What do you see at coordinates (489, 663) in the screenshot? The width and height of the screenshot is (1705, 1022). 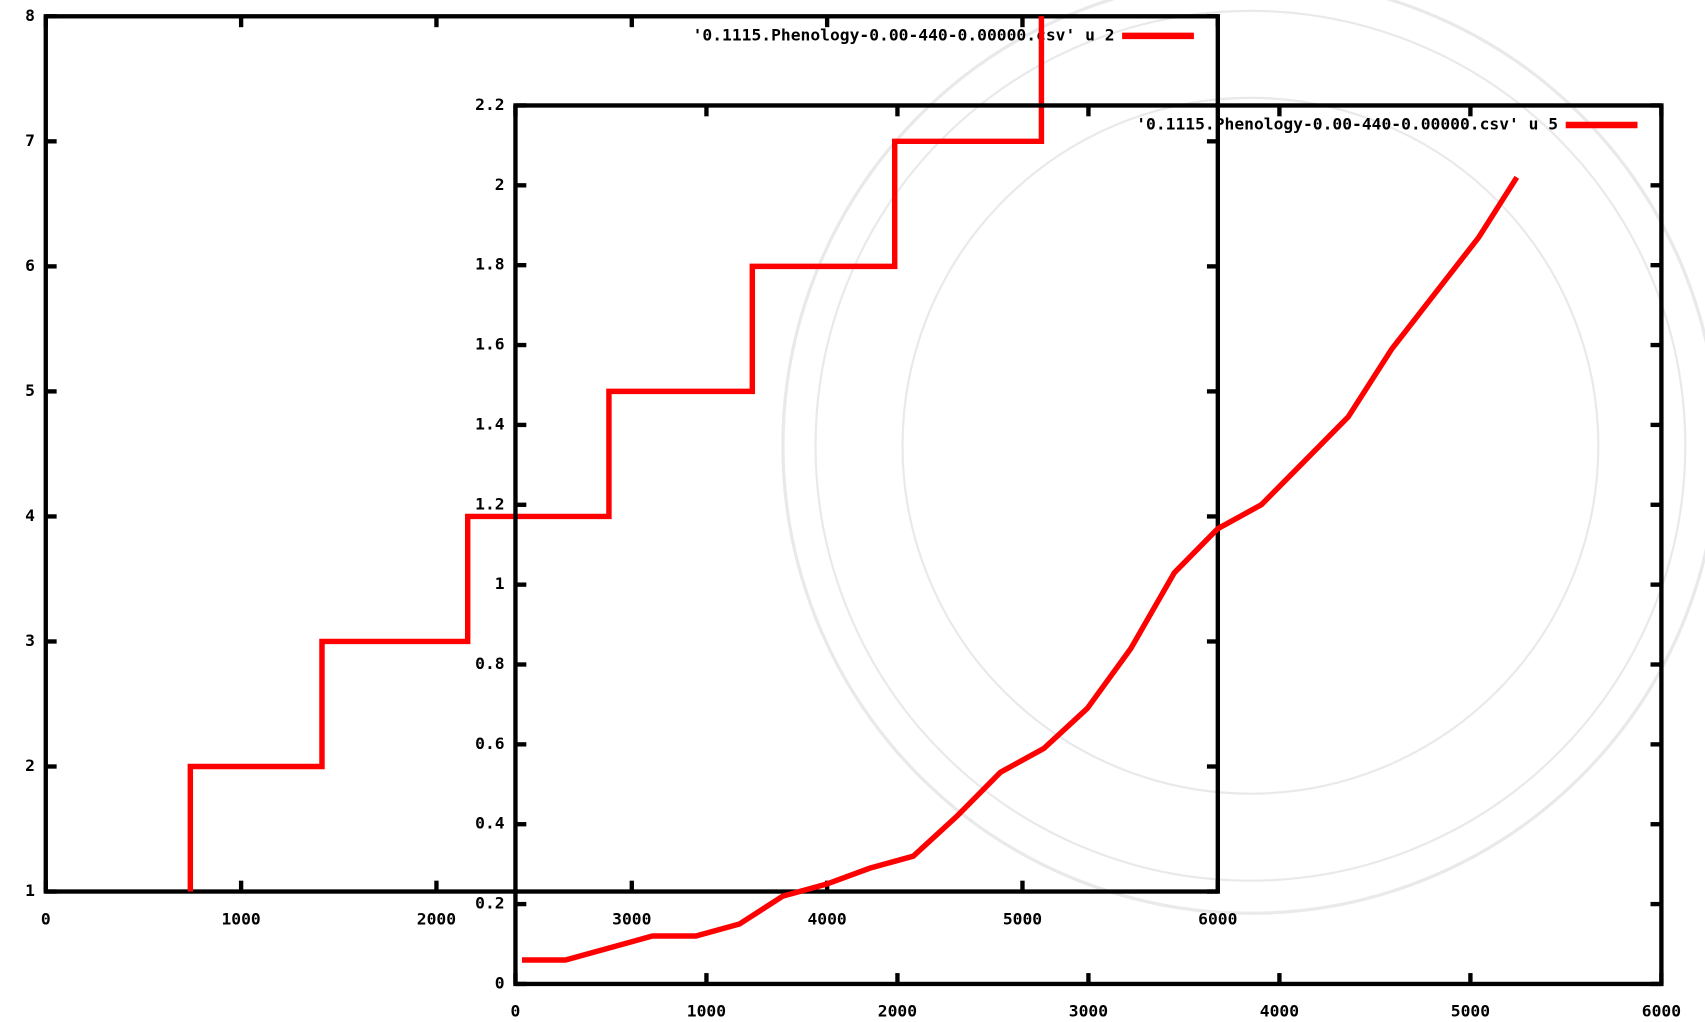 I see `y-tick-label: 0.8` at bounding box center [489, 663].